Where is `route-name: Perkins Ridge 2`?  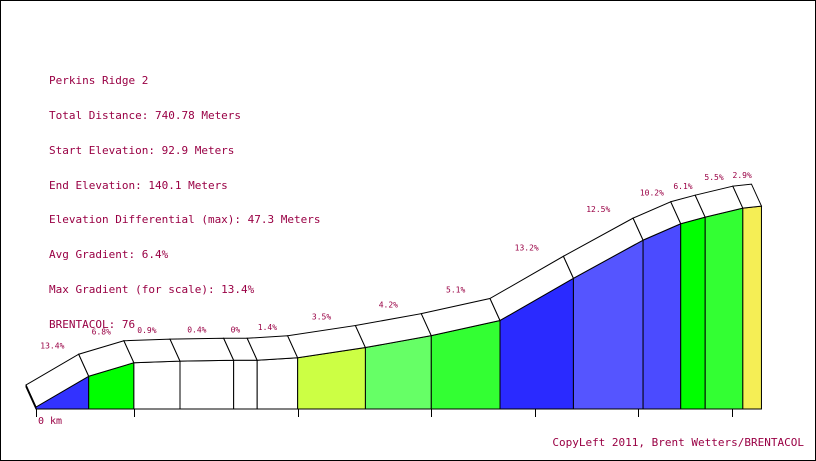 route-name: Perkins Ridge 2 is located at coordinates (99, 81).